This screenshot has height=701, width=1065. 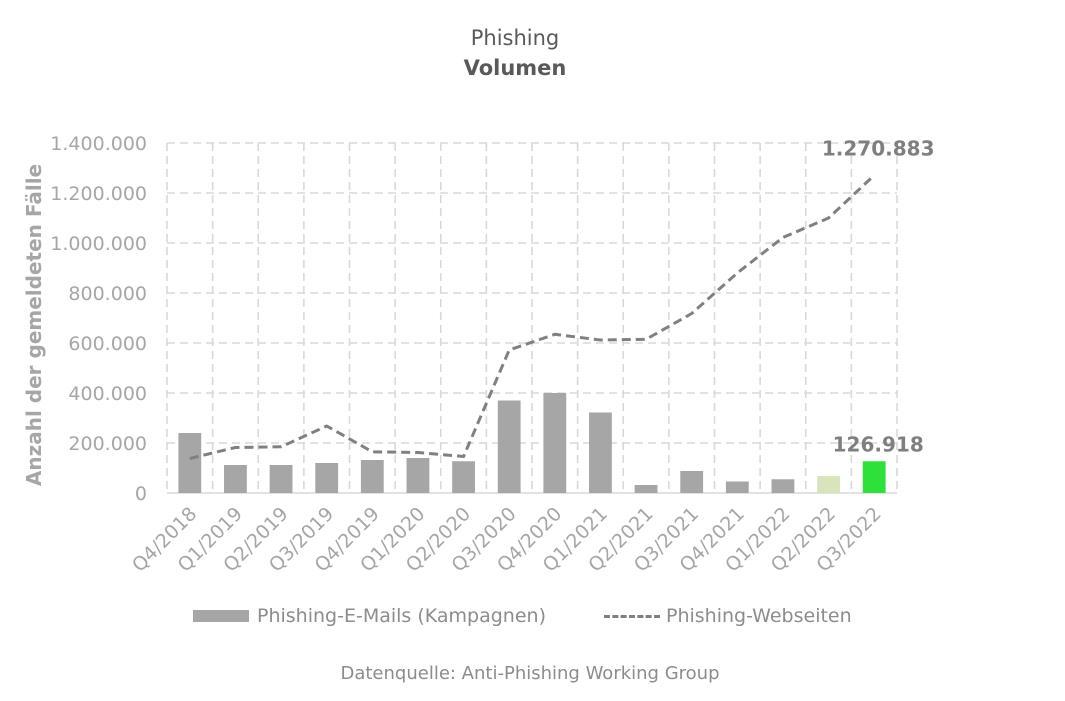 What do you see at coordinates (34, 325) in the screenshot?
I see `y-axis-label: Anzahl der gemeldeten Fälle` at bounding box center [34, 325].